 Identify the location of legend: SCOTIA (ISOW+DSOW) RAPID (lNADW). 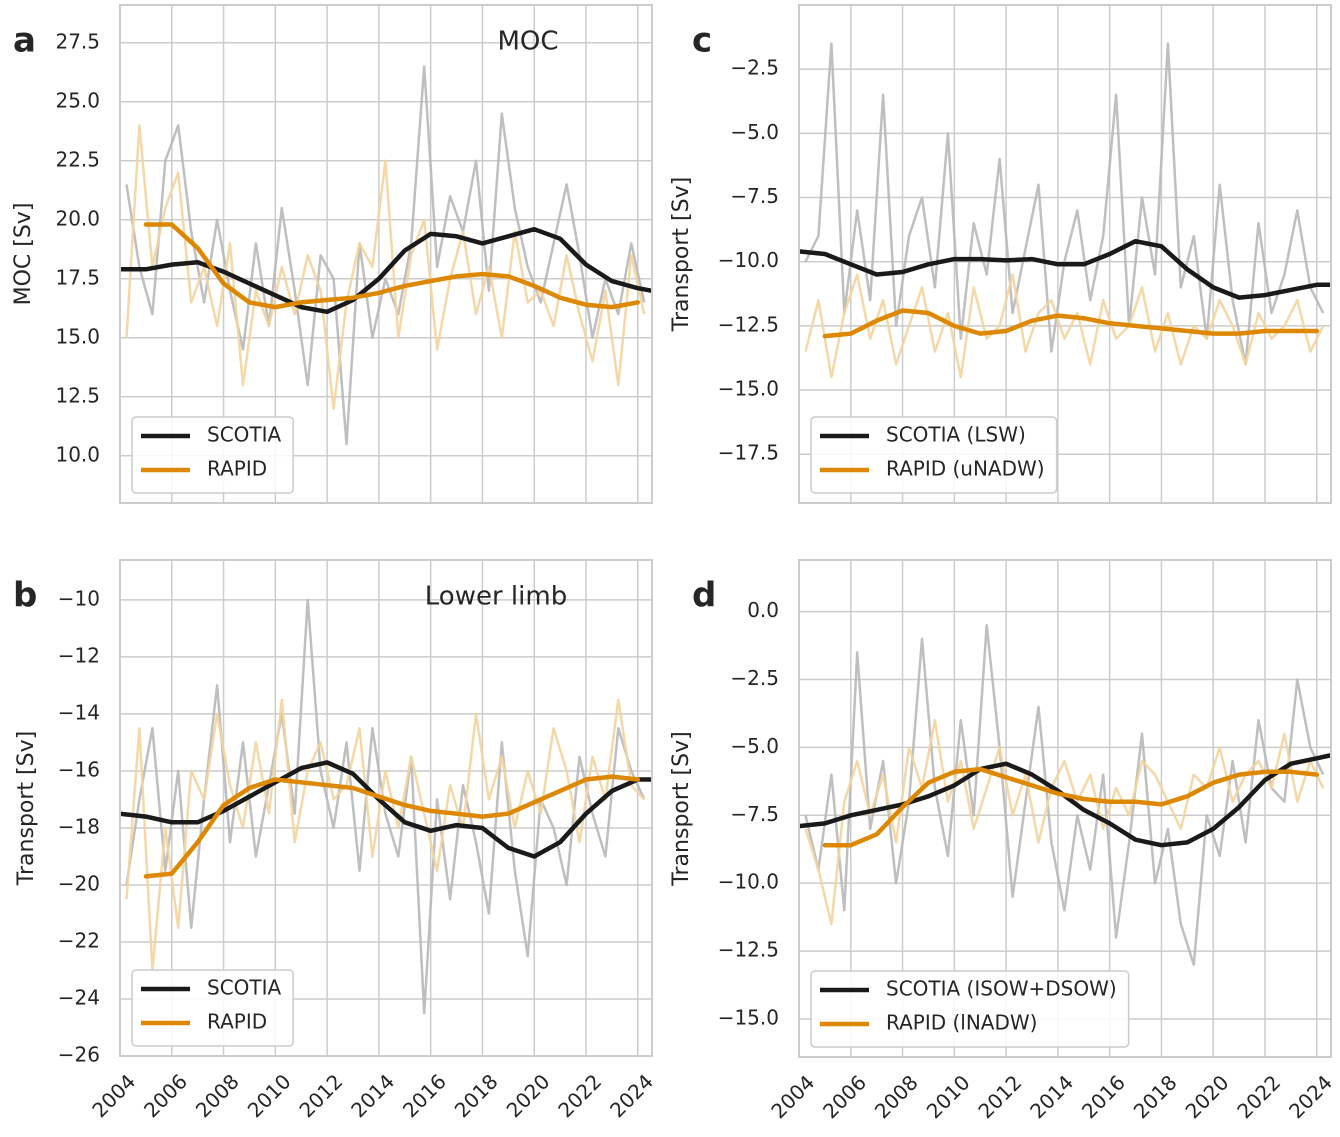
(970, 1009).